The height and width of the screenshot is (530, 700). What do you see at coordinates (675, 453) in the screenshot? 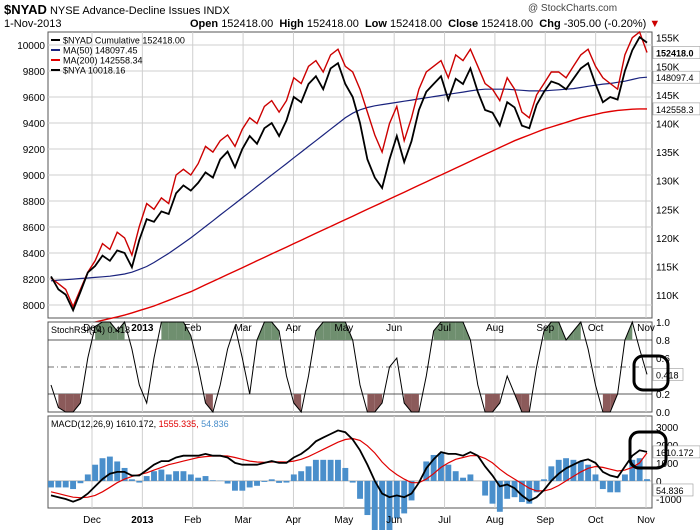
I see `macd-value-tag: 1610.172` at bounding box center [675, 453].